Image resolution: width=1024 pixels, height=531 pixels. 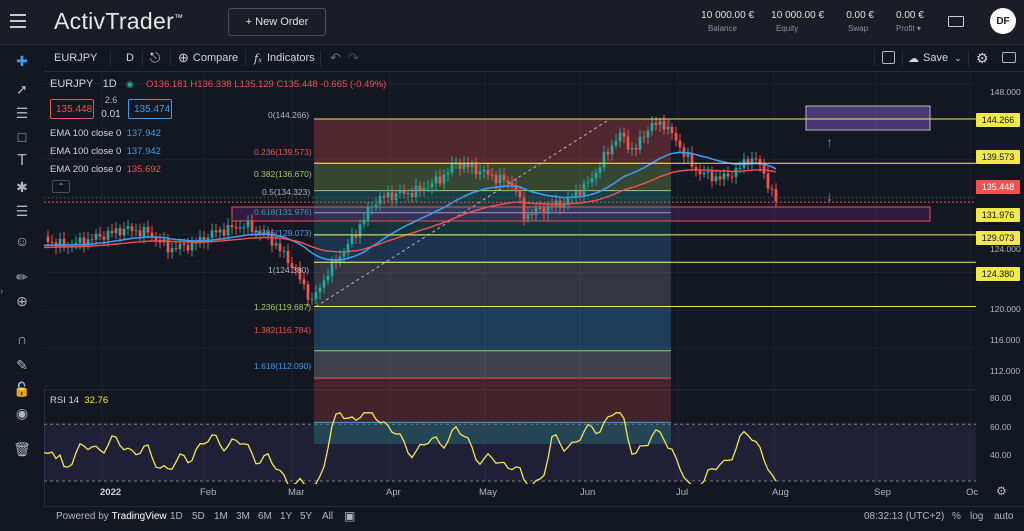 I want to click on powered-by: Powered by TradingView, so click(x=111, y=516).